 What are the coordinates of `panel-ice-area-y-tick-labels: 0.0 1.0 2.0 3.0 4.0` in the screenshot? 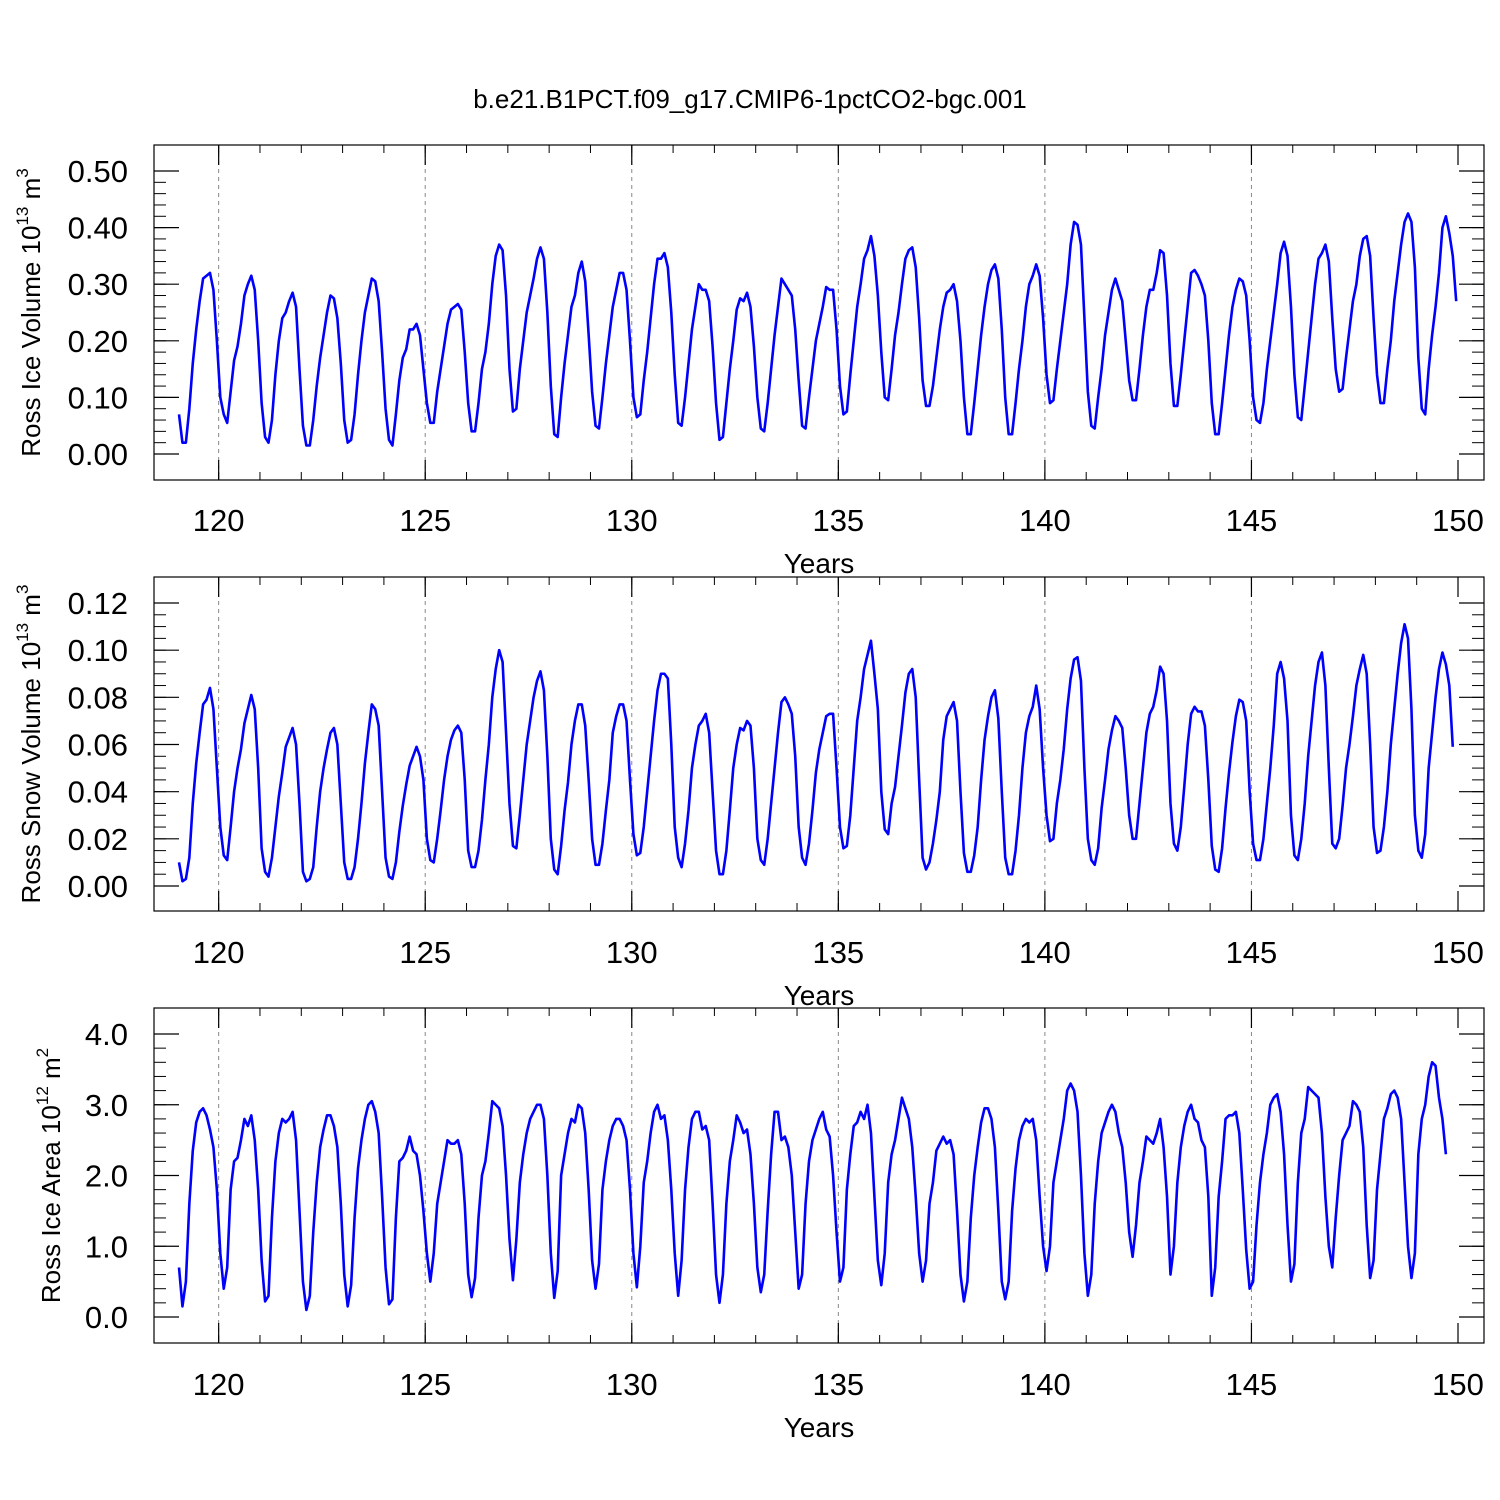 It's located at (106, 1176).